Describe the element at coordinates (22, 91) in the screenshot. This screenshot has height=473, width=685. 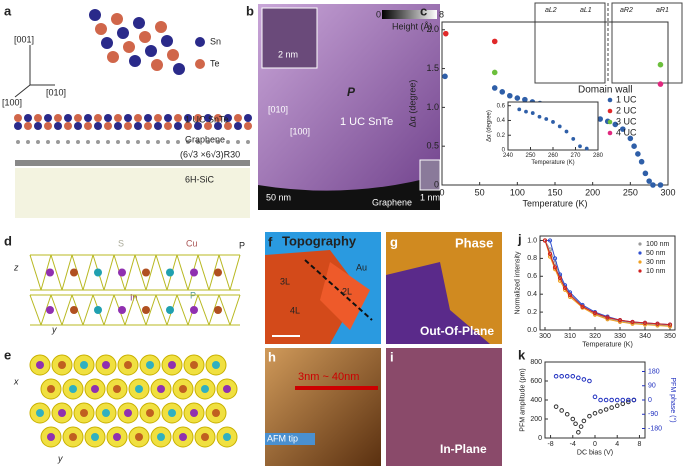
I see `axis-arrow` at that location.